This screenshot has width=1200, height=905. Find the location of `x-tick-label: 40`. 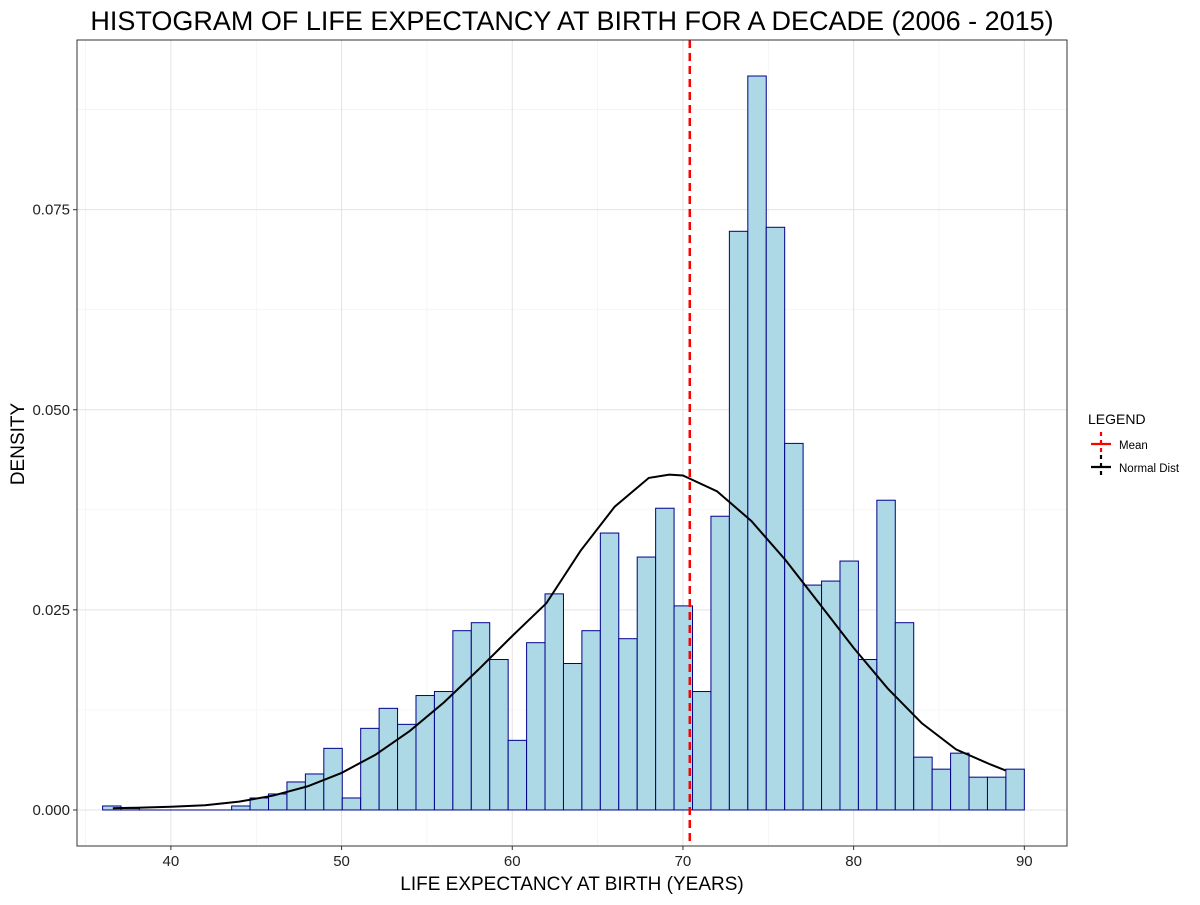

x-tick-label: 40 is located at coordinates (171, 861).